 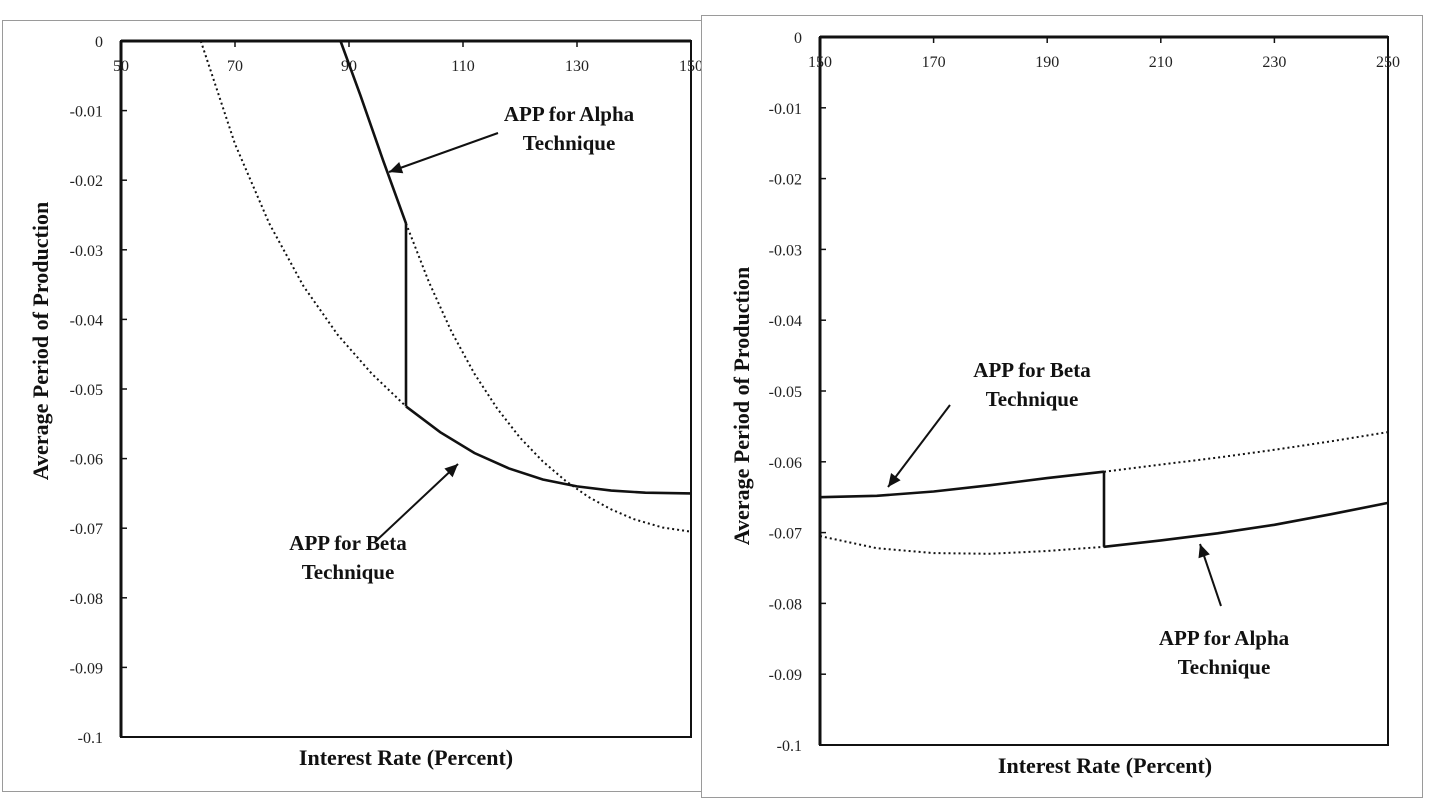 I want to click on x-tick-label: 210, so click(x=1161, y=62).